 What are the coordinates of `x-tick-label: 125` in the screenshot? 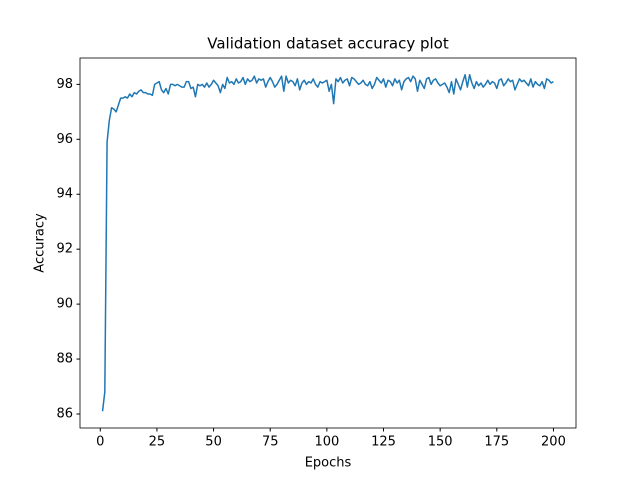 It's located at (383, 442).